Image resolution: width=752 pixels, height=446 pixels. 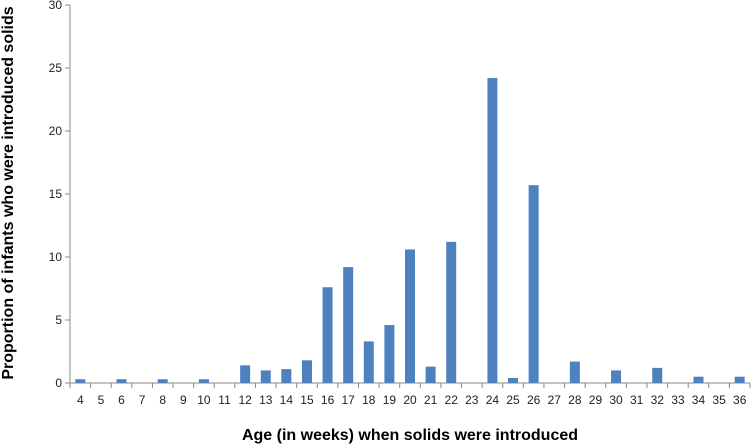 What do you see at coordinates (56, 68) in the screenshot?
I see `y-tick-label: 25` at bounding box center [56, 68].